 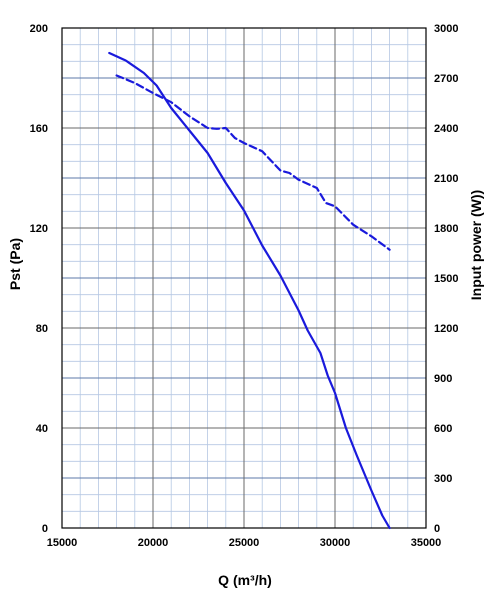 What do you see at coordinates (476, 245) in the screenshot?
I see `y-axis-right-title: Input power (W))` at bounding box center [476, 245].